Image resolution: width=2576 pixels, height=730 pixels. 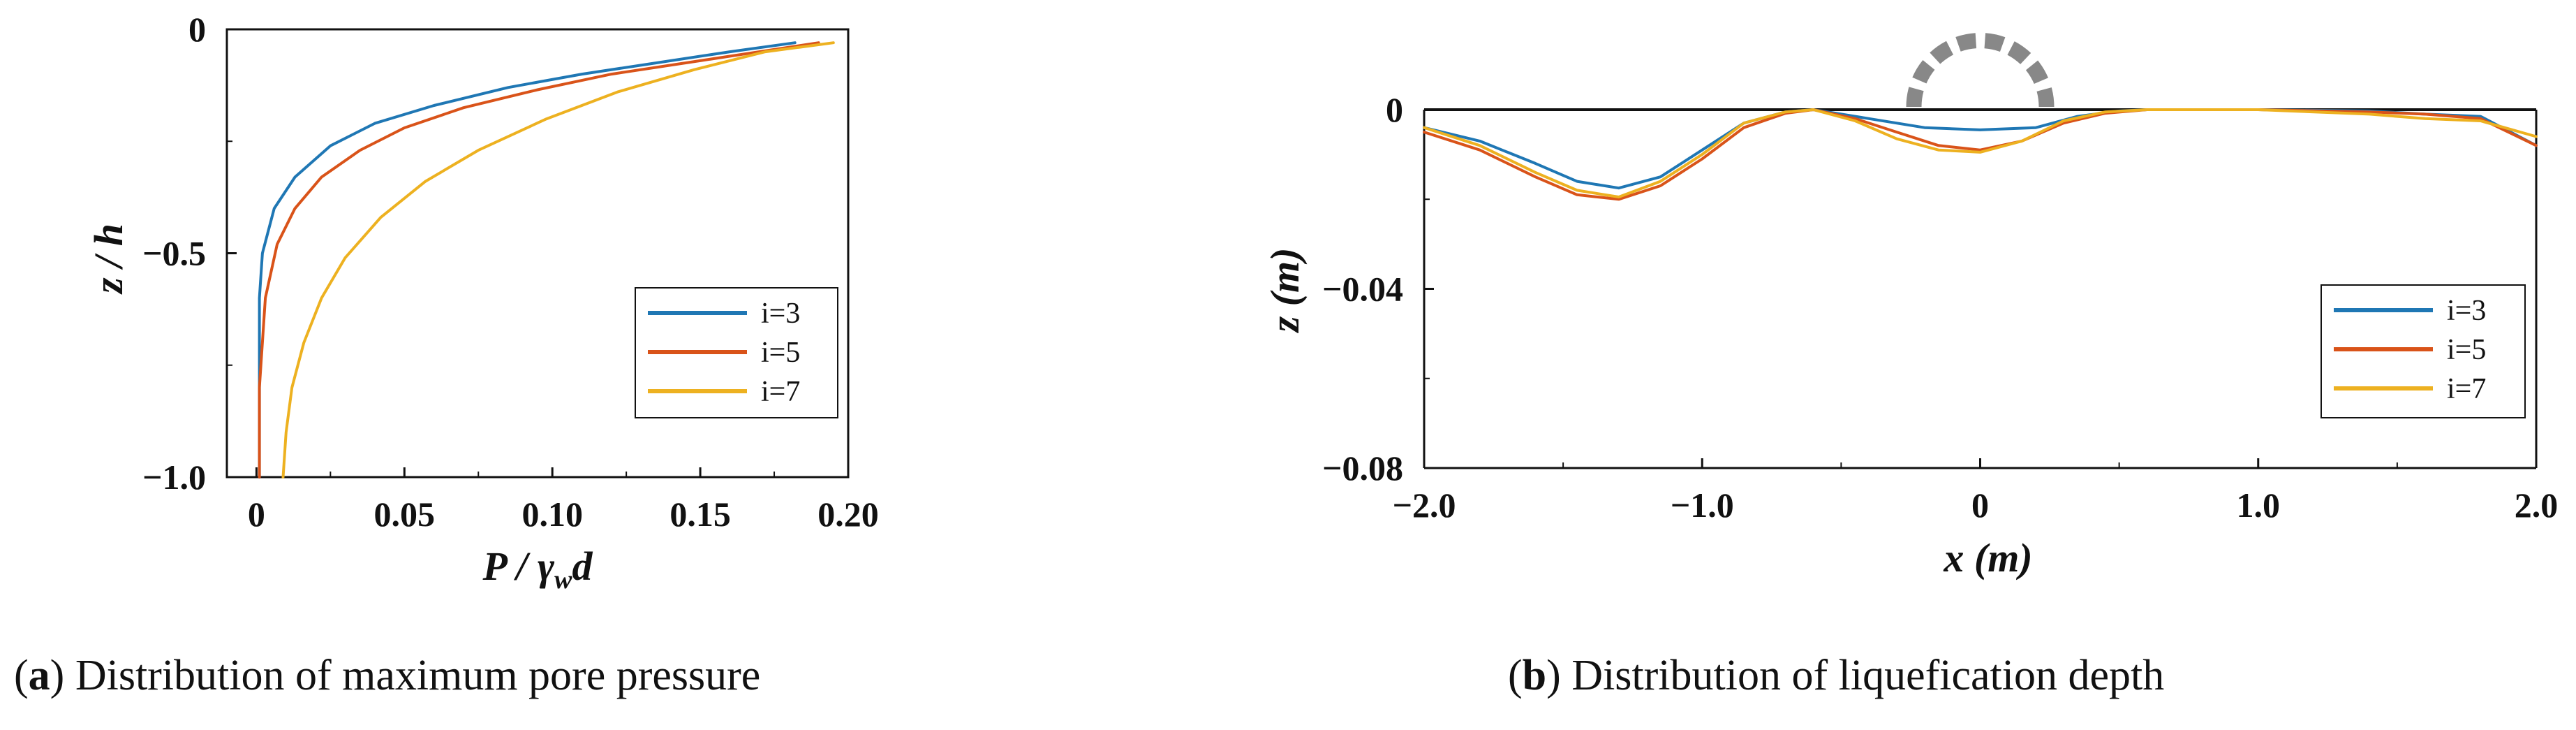 I want to click on caption-b: (b) Distribution of liquefication depth, so click(x=1836, y=675).